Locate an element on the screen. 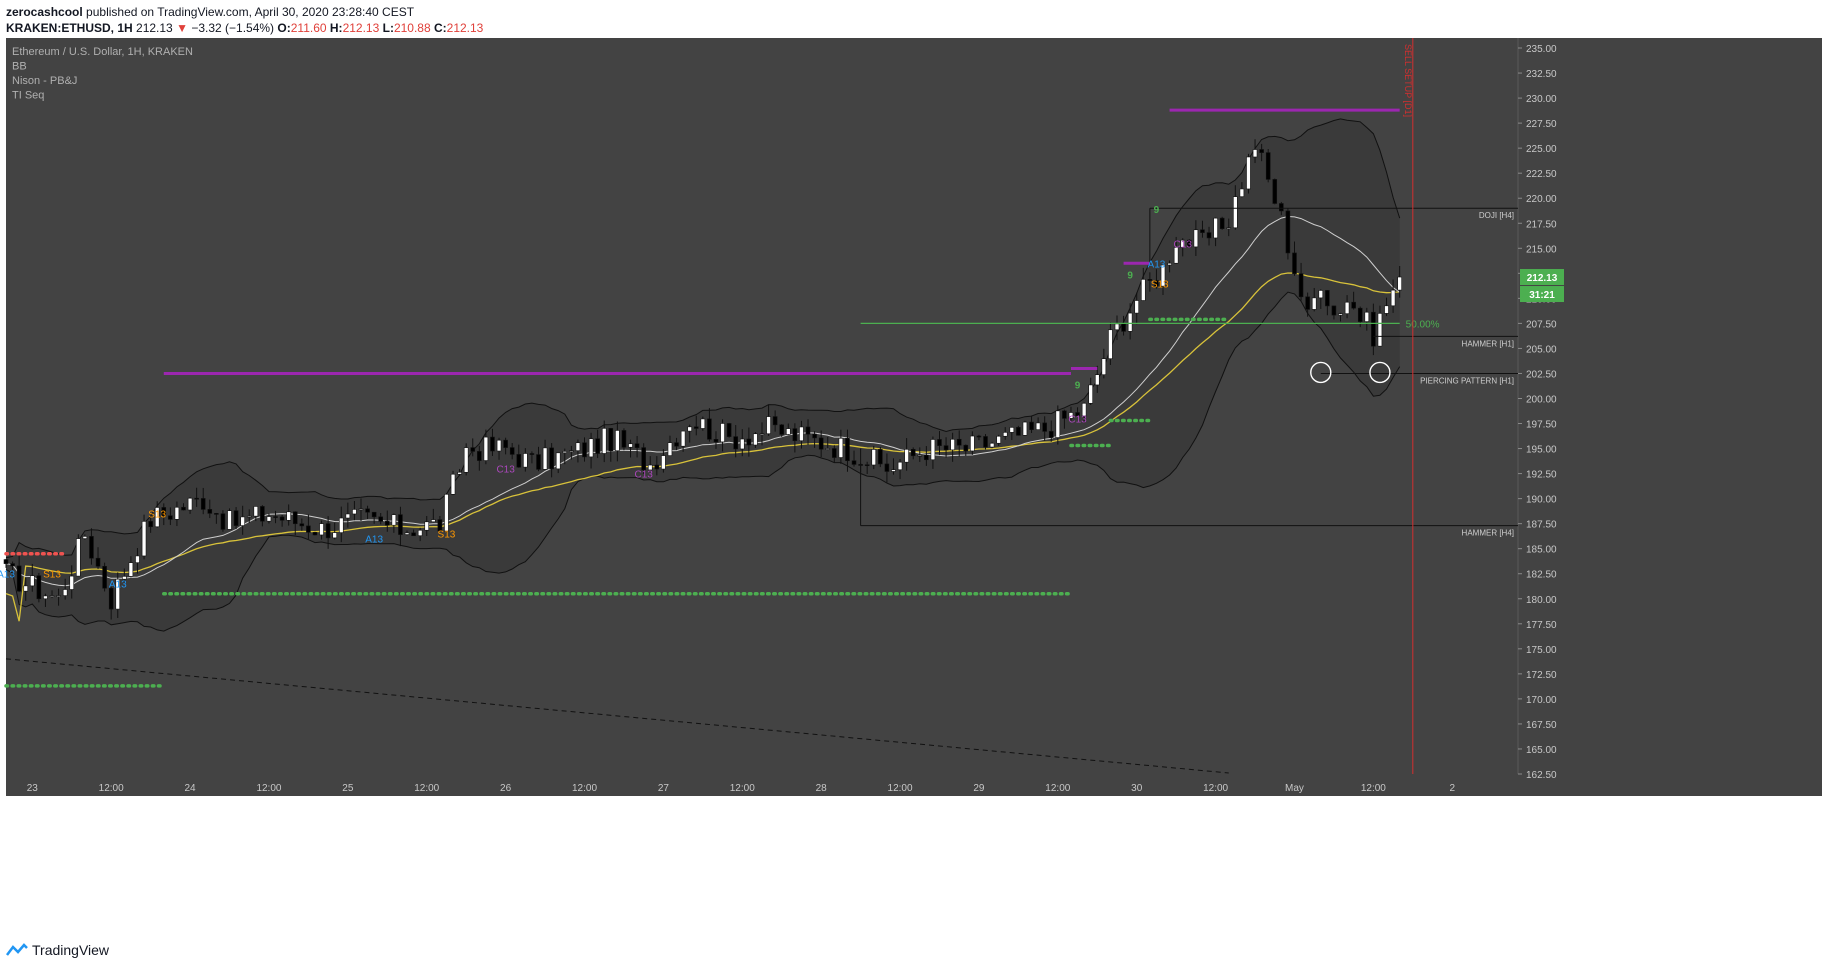  y-tick-label: 167.50 is located at coordinates (1541, 725).